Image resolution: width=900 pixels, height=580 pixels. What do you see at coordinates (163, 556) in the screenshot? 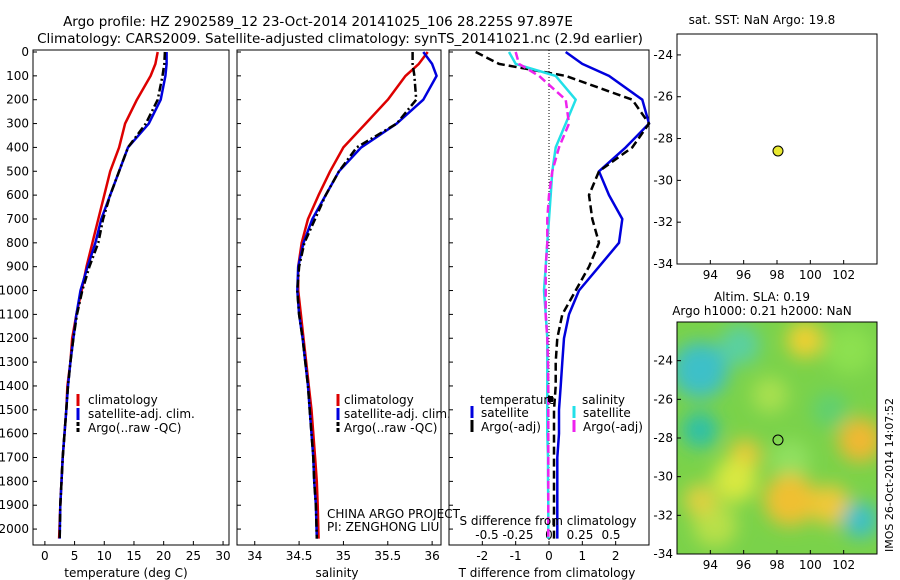
I see `x-tick-label: 20` at bounding box center [163, 556].